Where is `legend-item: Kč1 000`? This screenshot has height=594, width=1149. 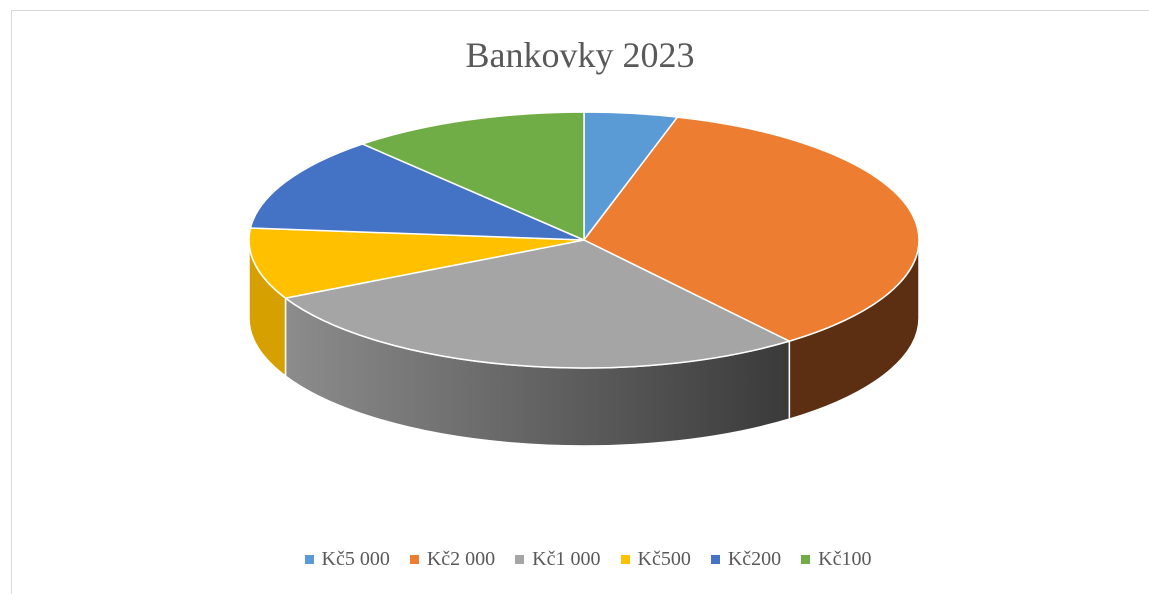
legend-item: Kč1 000 is located at coordinates (558, 559).